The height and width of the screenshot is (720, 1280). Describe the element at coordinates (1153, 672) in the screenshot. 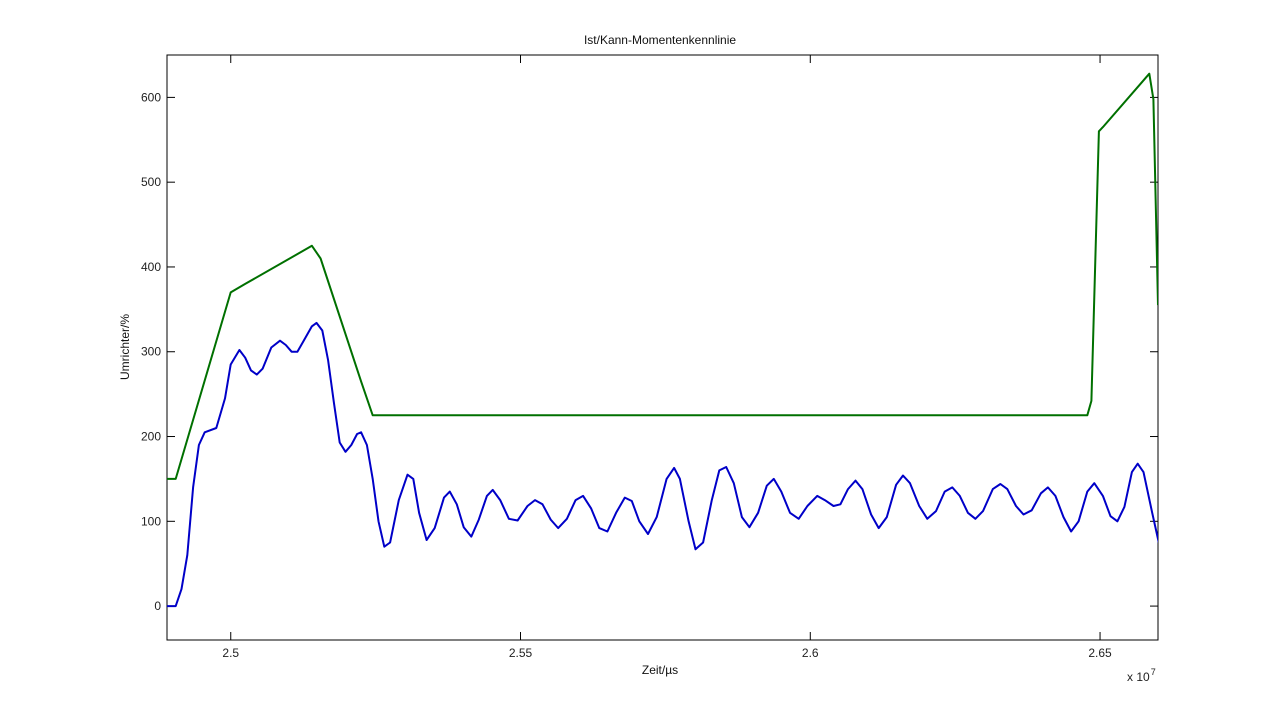

I see `x-axis-multiplier-exponent: 7` at that location.